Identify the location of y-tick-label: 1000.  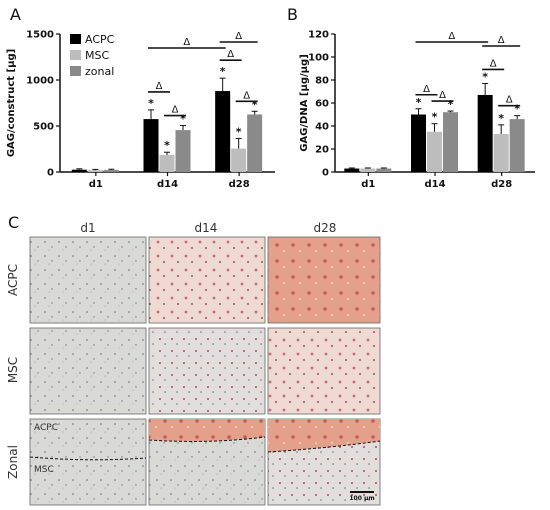
(40, 81).